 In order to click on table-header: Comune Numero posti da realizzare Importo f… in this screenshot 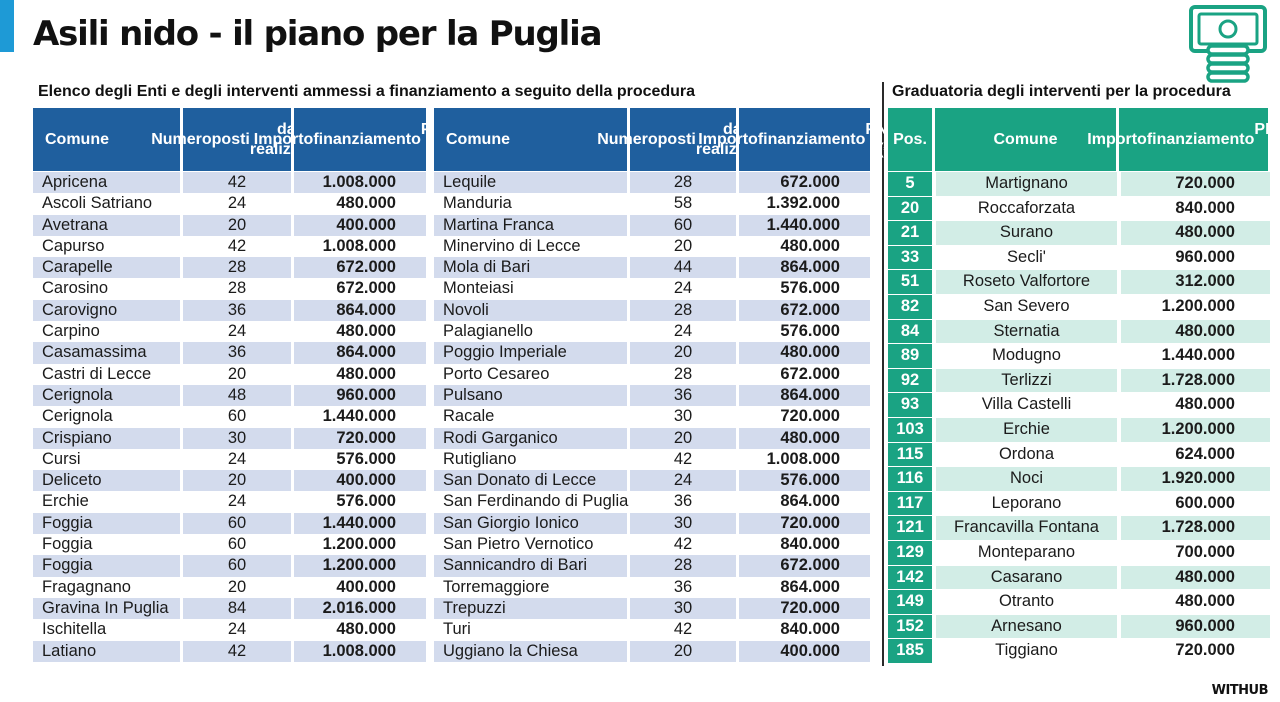, I will do `click(672, 139)`.